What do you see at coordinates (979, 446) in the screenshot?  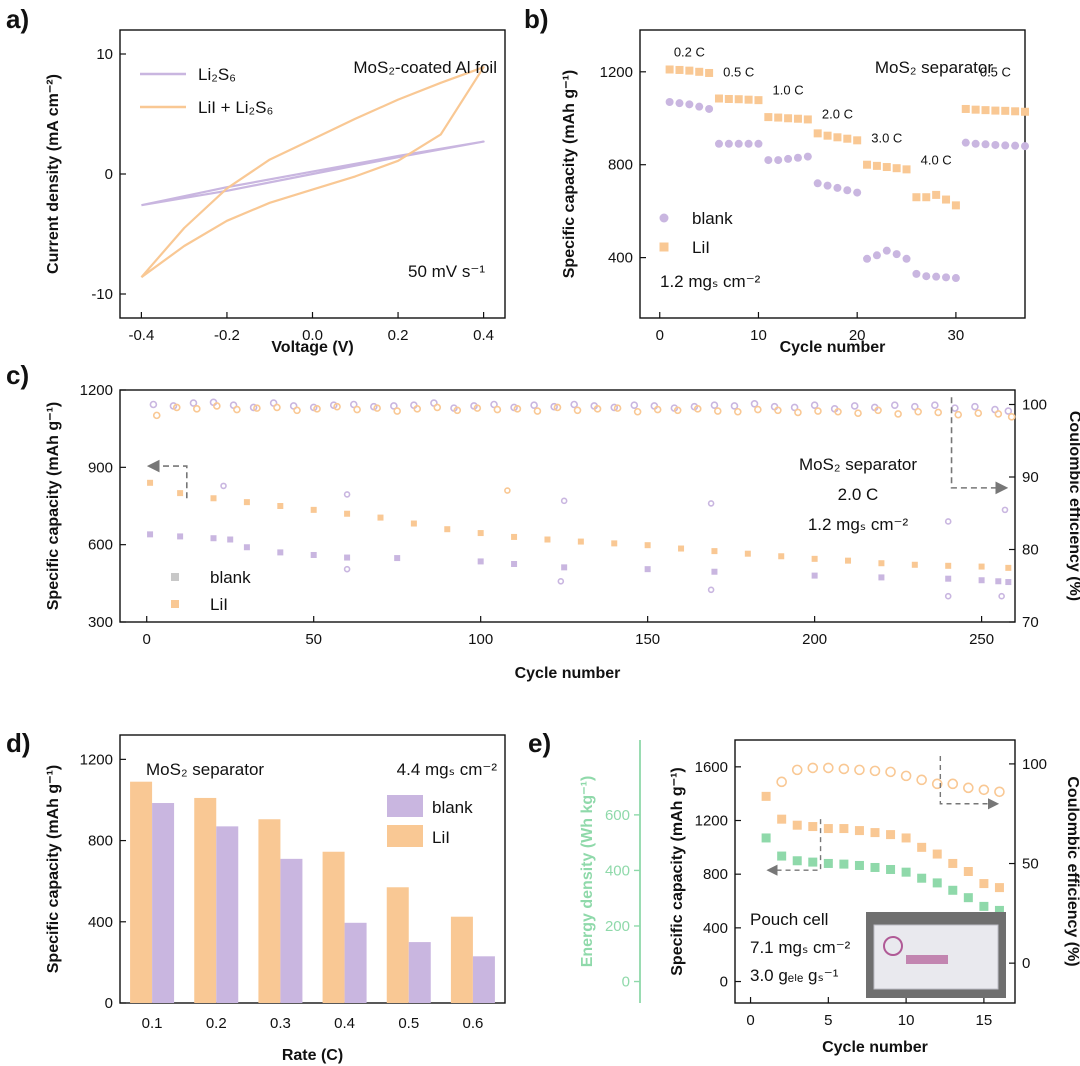 I see `right-axis-arrow` at bounding box center [979, 446].